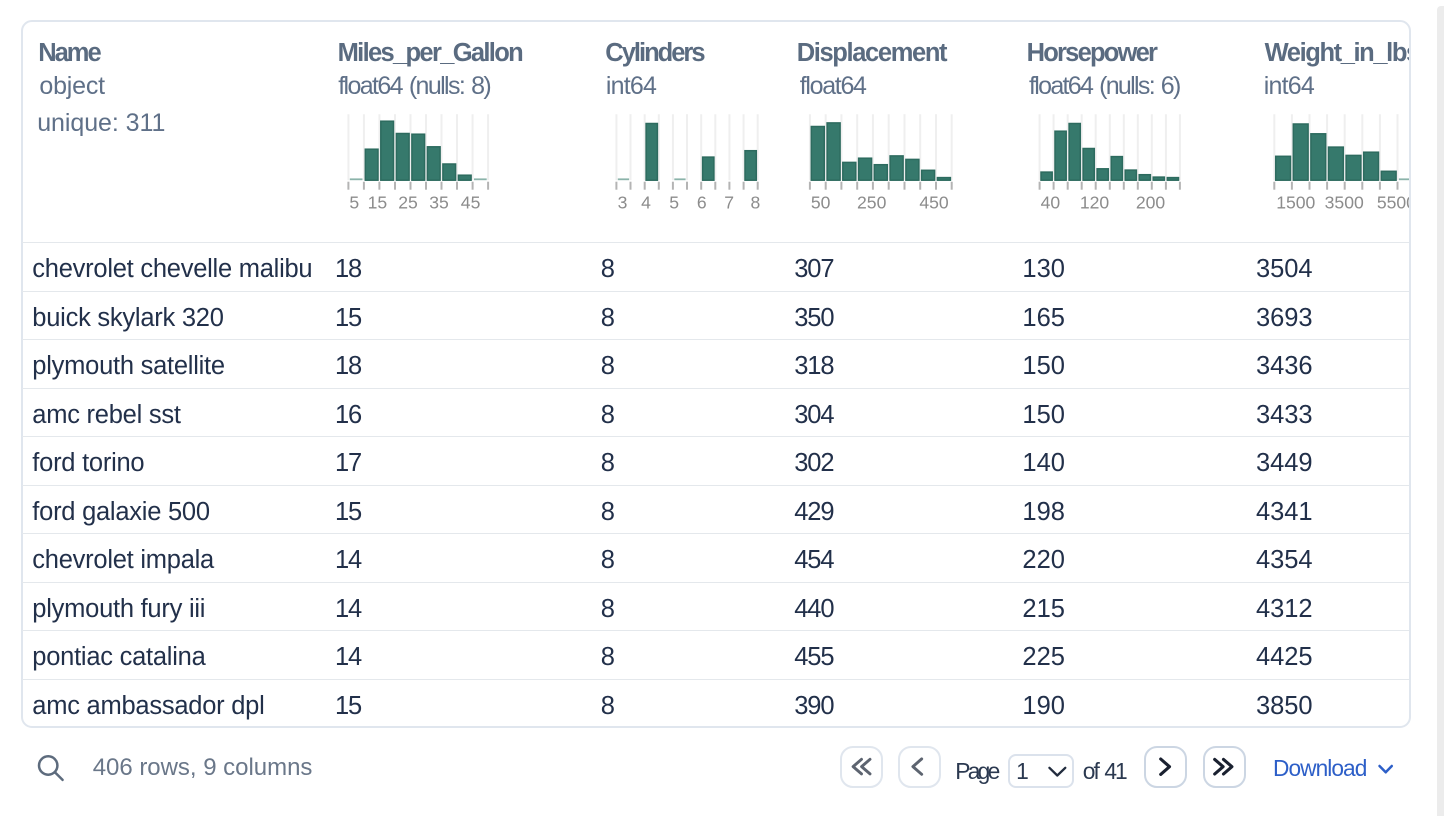 This screenshot has height=816, width=1444. I want to click on svg-text: 35, so click(439, 203).